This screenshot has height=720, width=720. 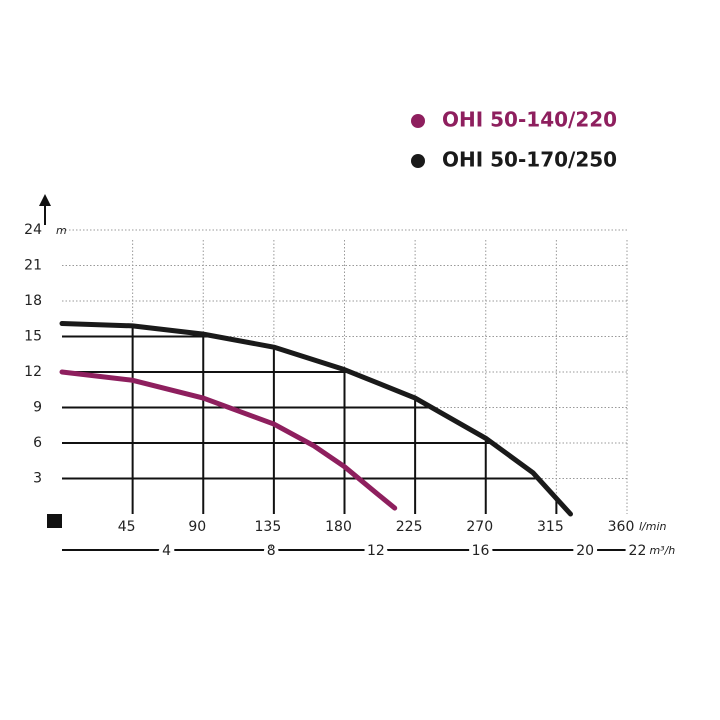 What do you see at coordinates (37, 443) in the screenshot?
I see `y-tick-label: 6` at bounding box center [37, 443].